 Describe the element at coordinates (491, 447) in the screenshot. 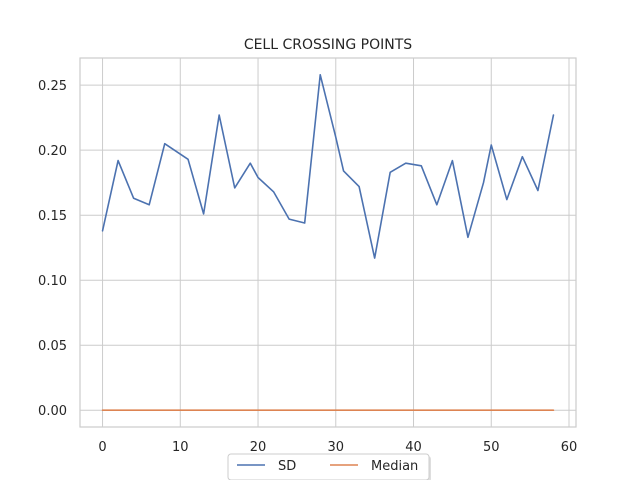

I see `x-tick-label: 50` at that location.